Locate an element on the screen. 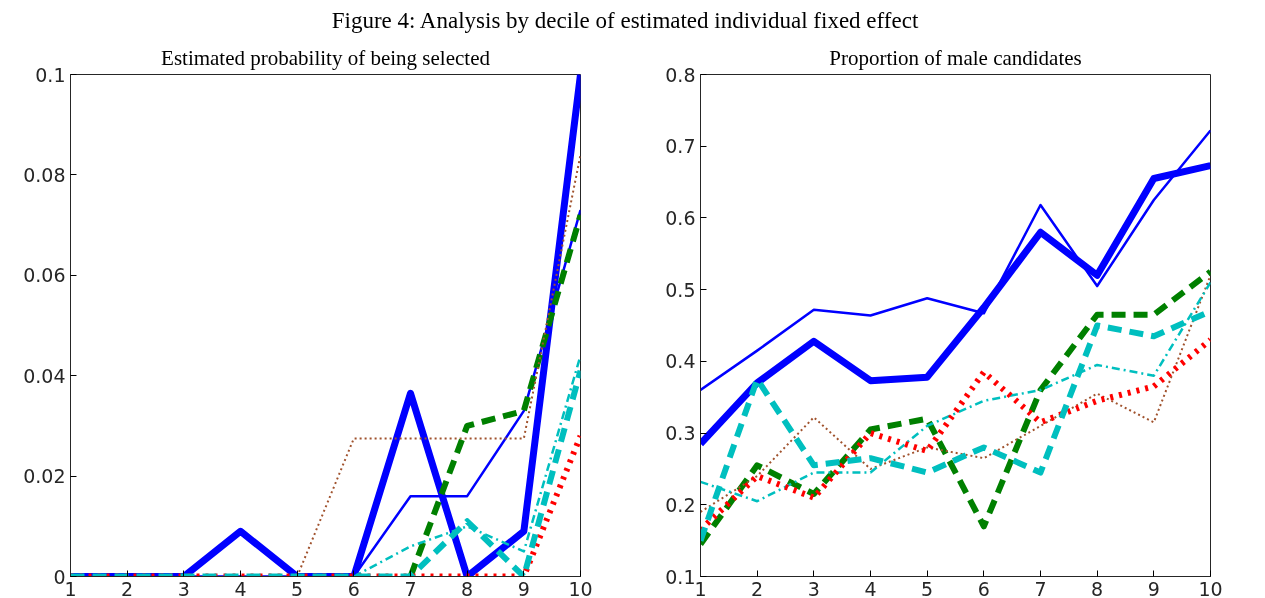 This screenshot has height=598, width=1265. y-tick-label: 0.2 is located at coordinates (680, 504).